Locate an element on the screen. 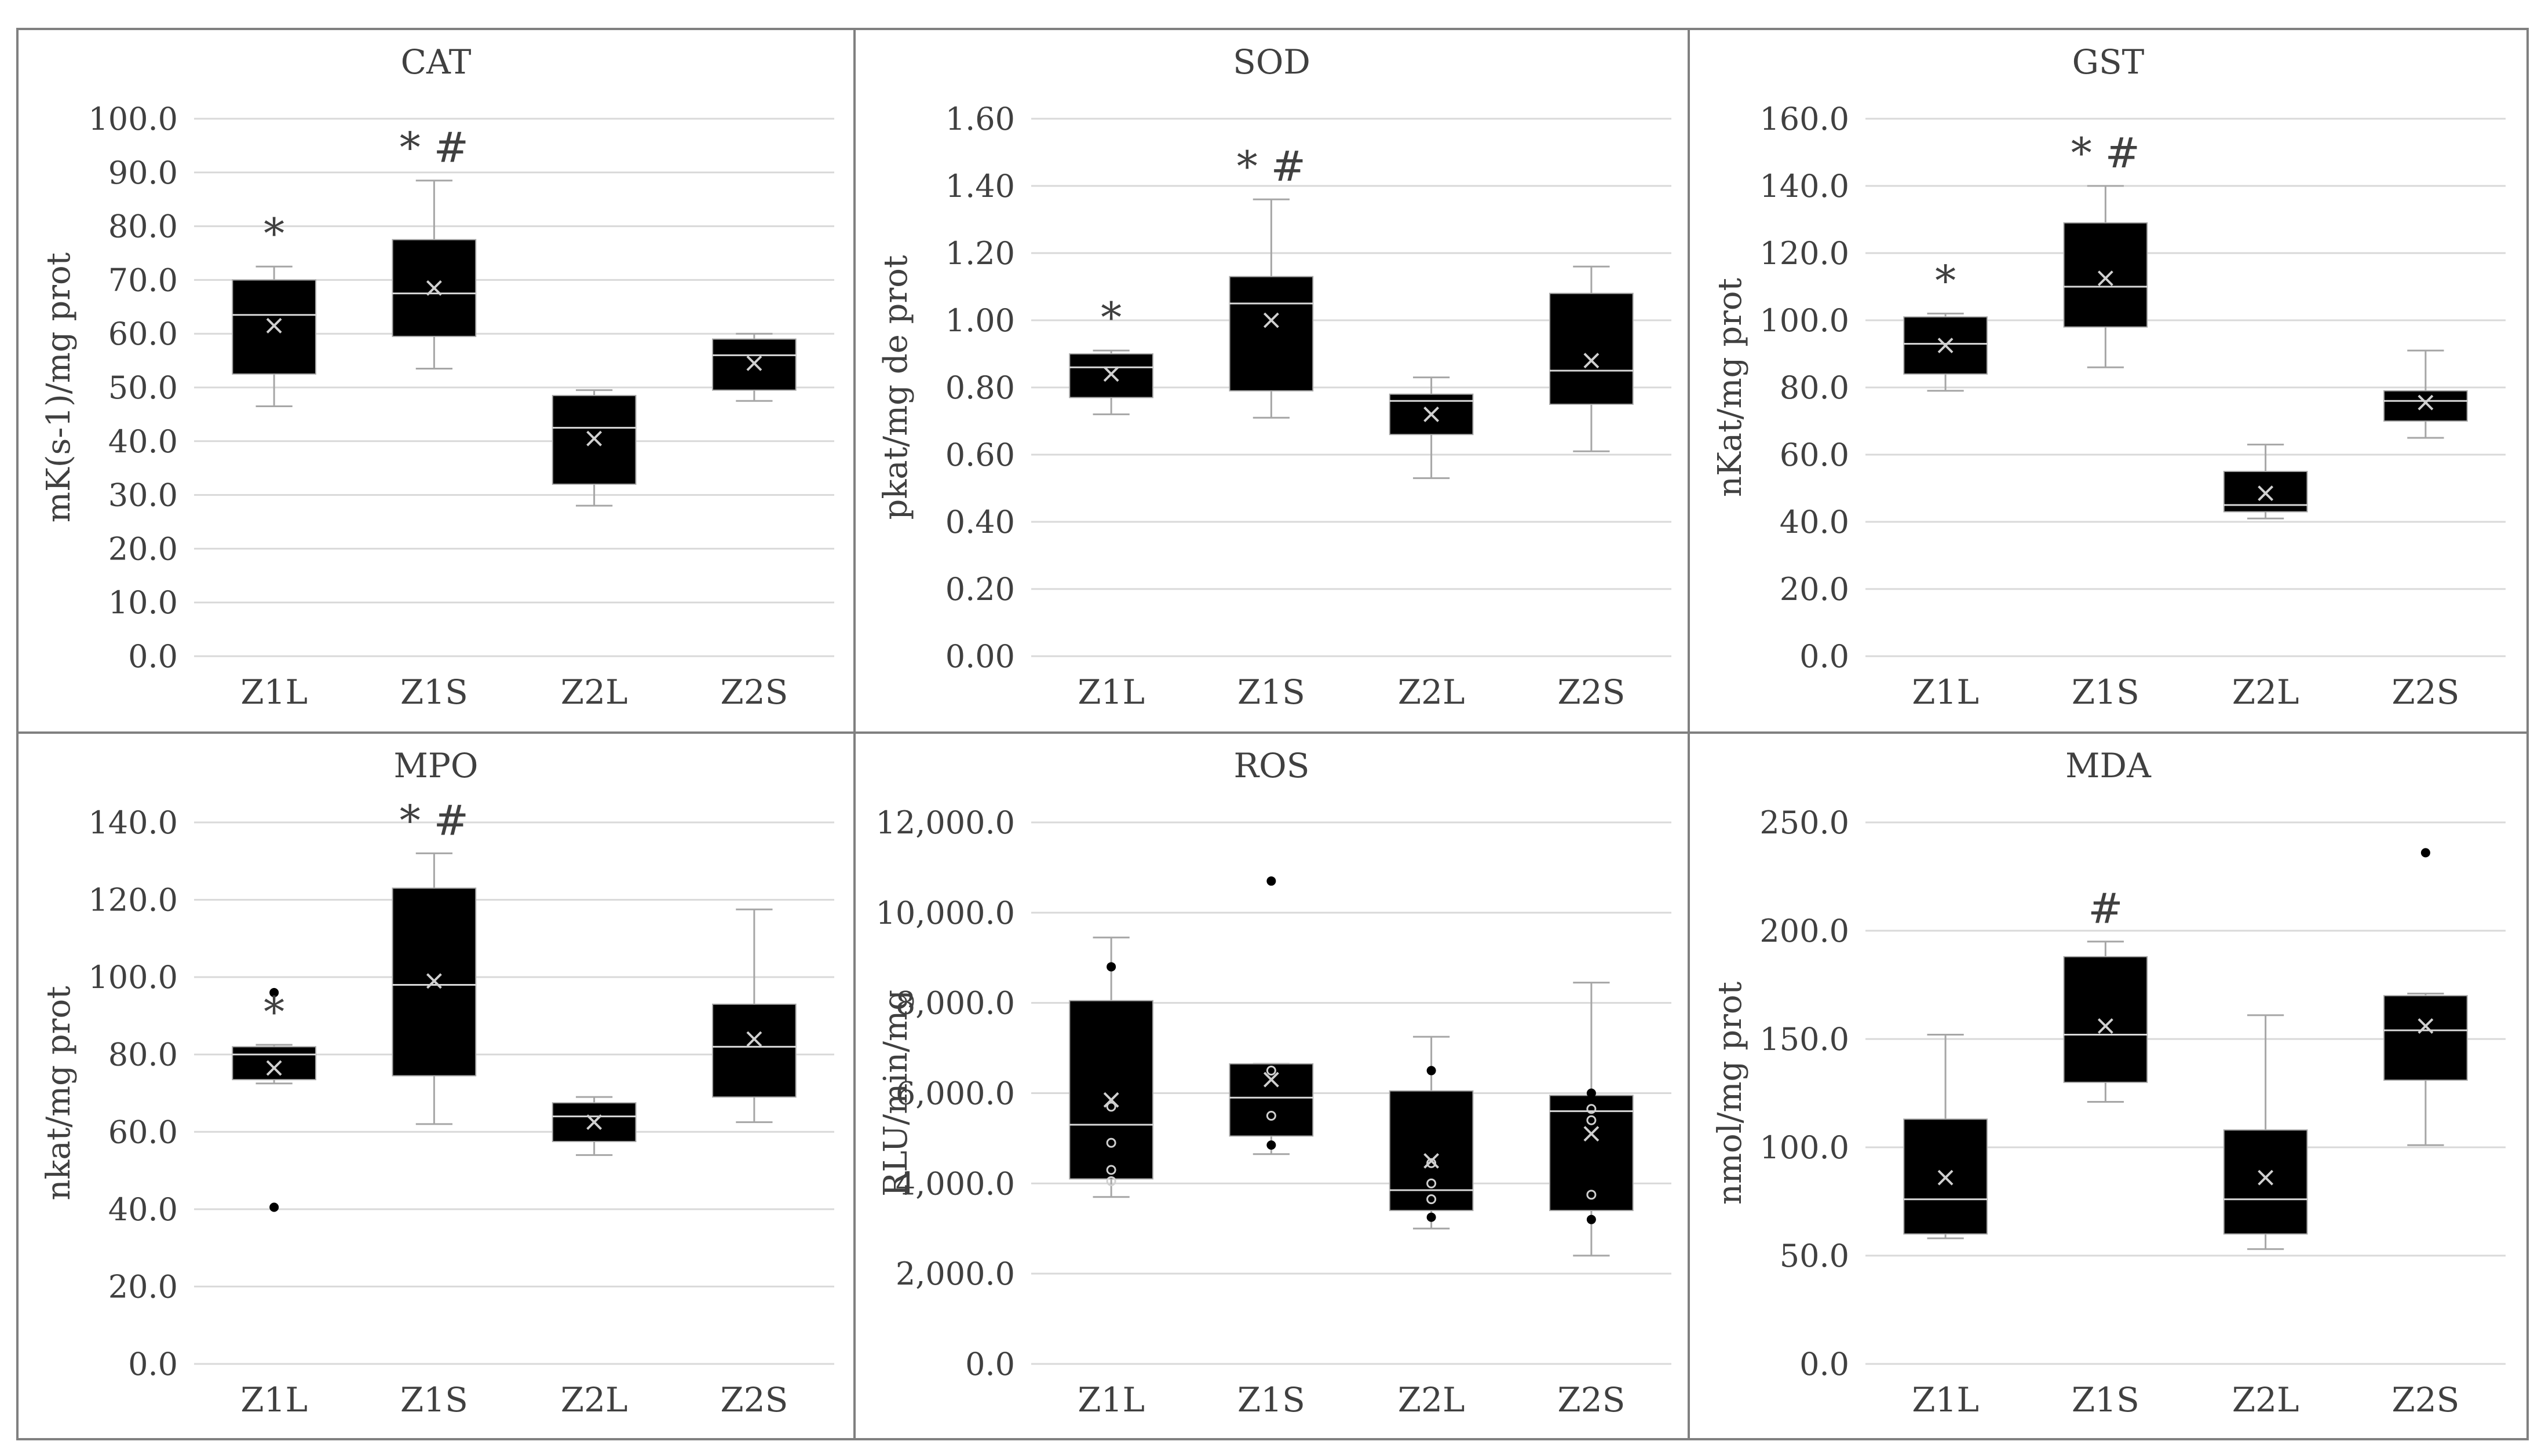  significance-mark: * # is located at coordinates (2105, 153).